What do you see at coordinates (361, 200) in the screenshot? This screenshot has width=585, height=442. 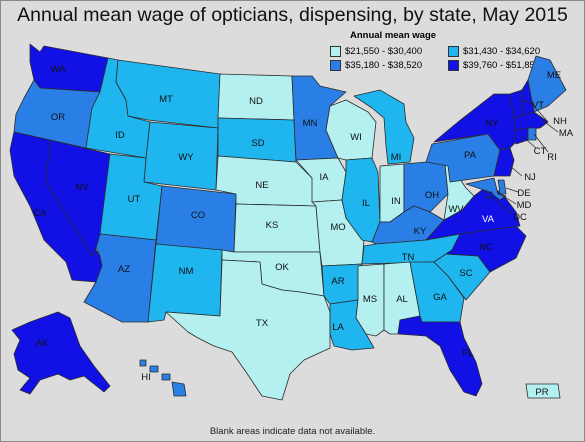 I see `state-il` at bounding box center [361, 200].